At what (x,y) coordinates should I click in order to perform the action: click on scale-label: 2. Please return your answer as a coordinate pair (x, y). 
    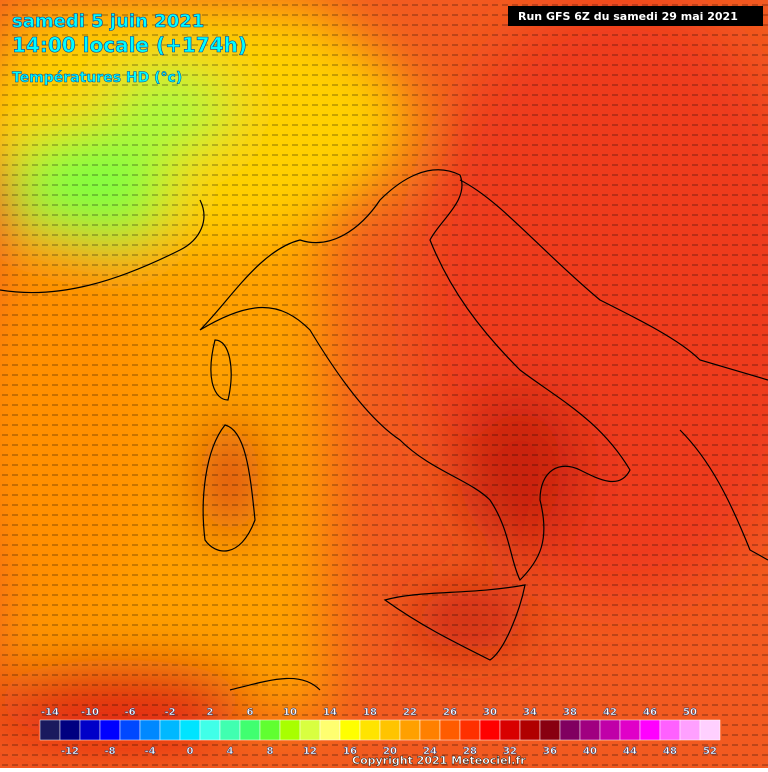
    Looking at the image, I should click on (210, 712).